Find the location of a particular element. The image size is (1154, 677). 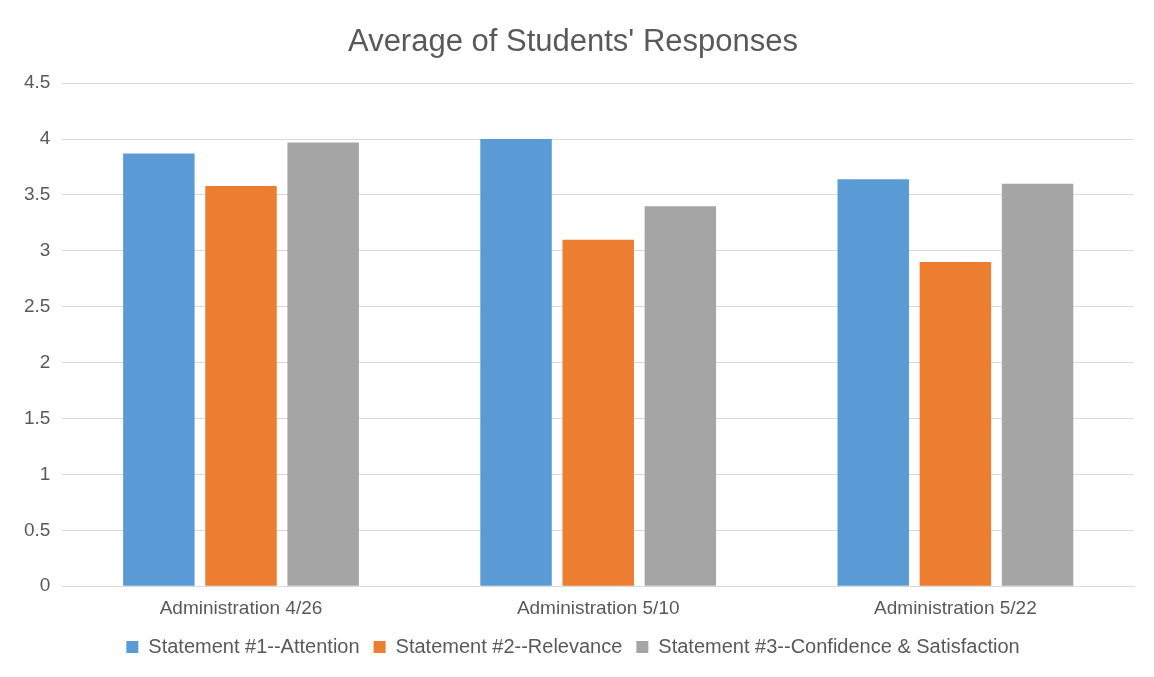

y-tick-label: 3 is located at coordinates (45, 250).